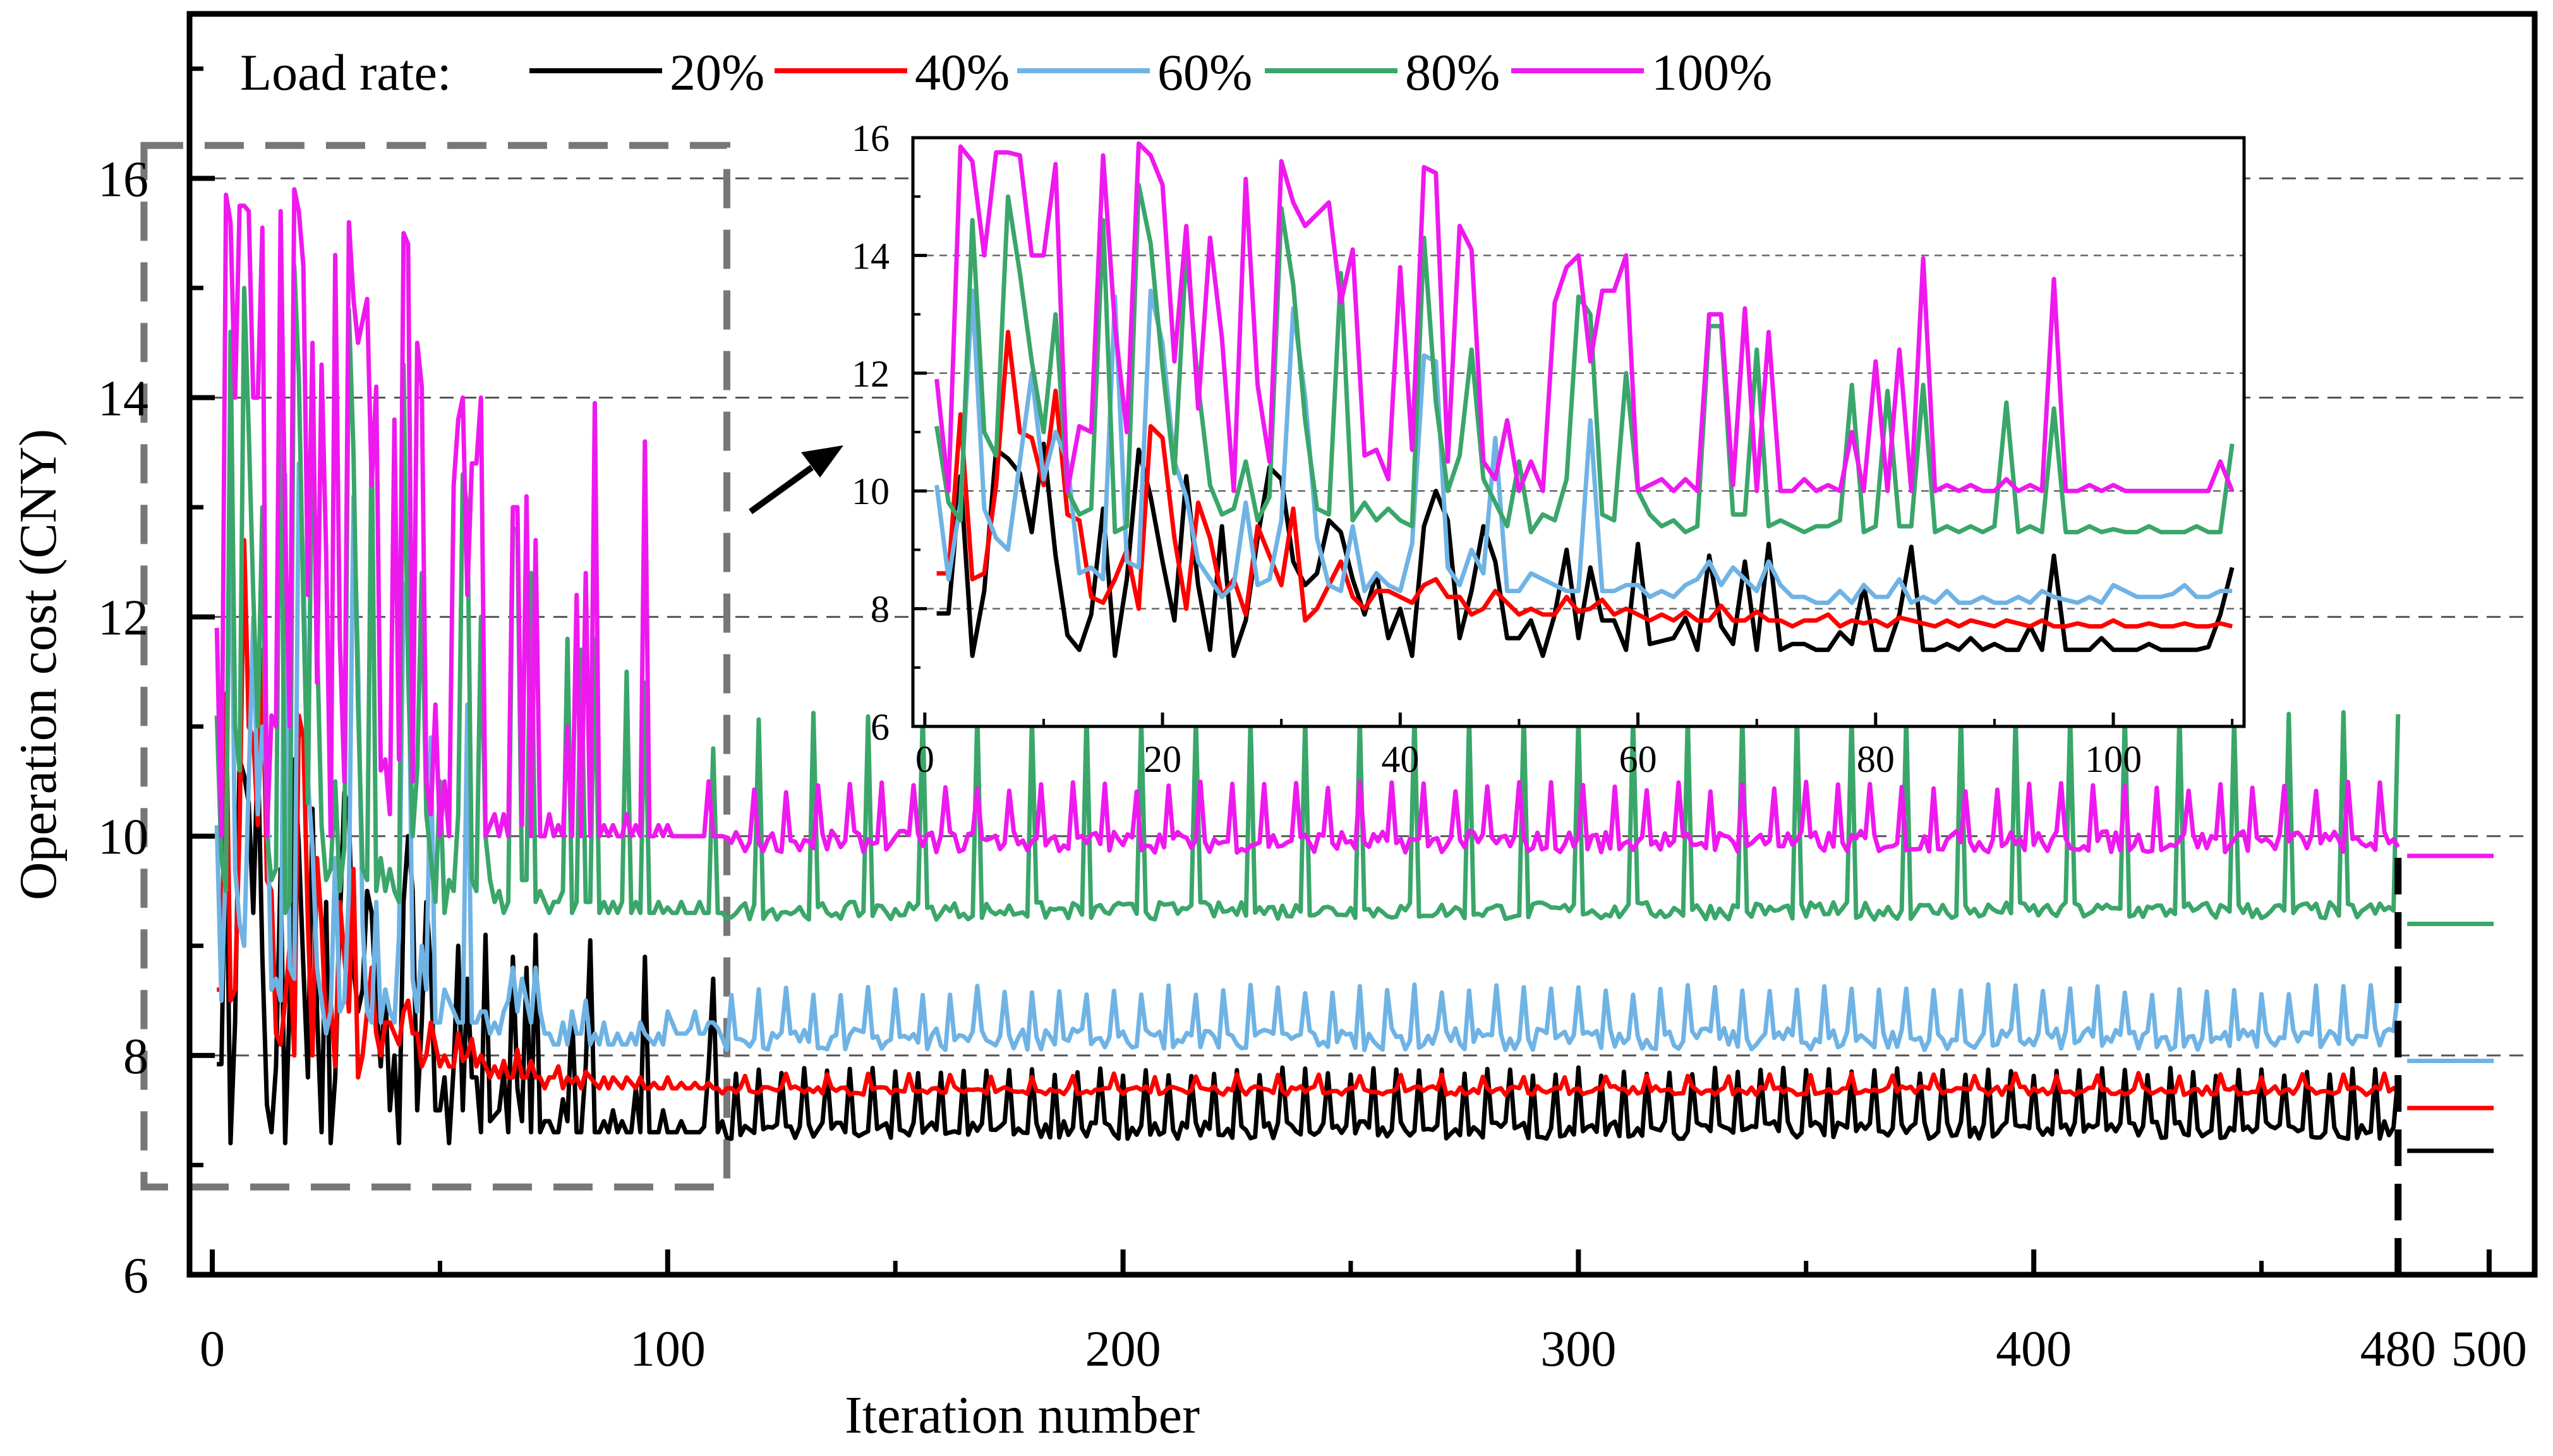  What do you see at coordinates (123, 618) in the screenshot?
I see `y-tick-label: 12` at bounding box center [123, 618].